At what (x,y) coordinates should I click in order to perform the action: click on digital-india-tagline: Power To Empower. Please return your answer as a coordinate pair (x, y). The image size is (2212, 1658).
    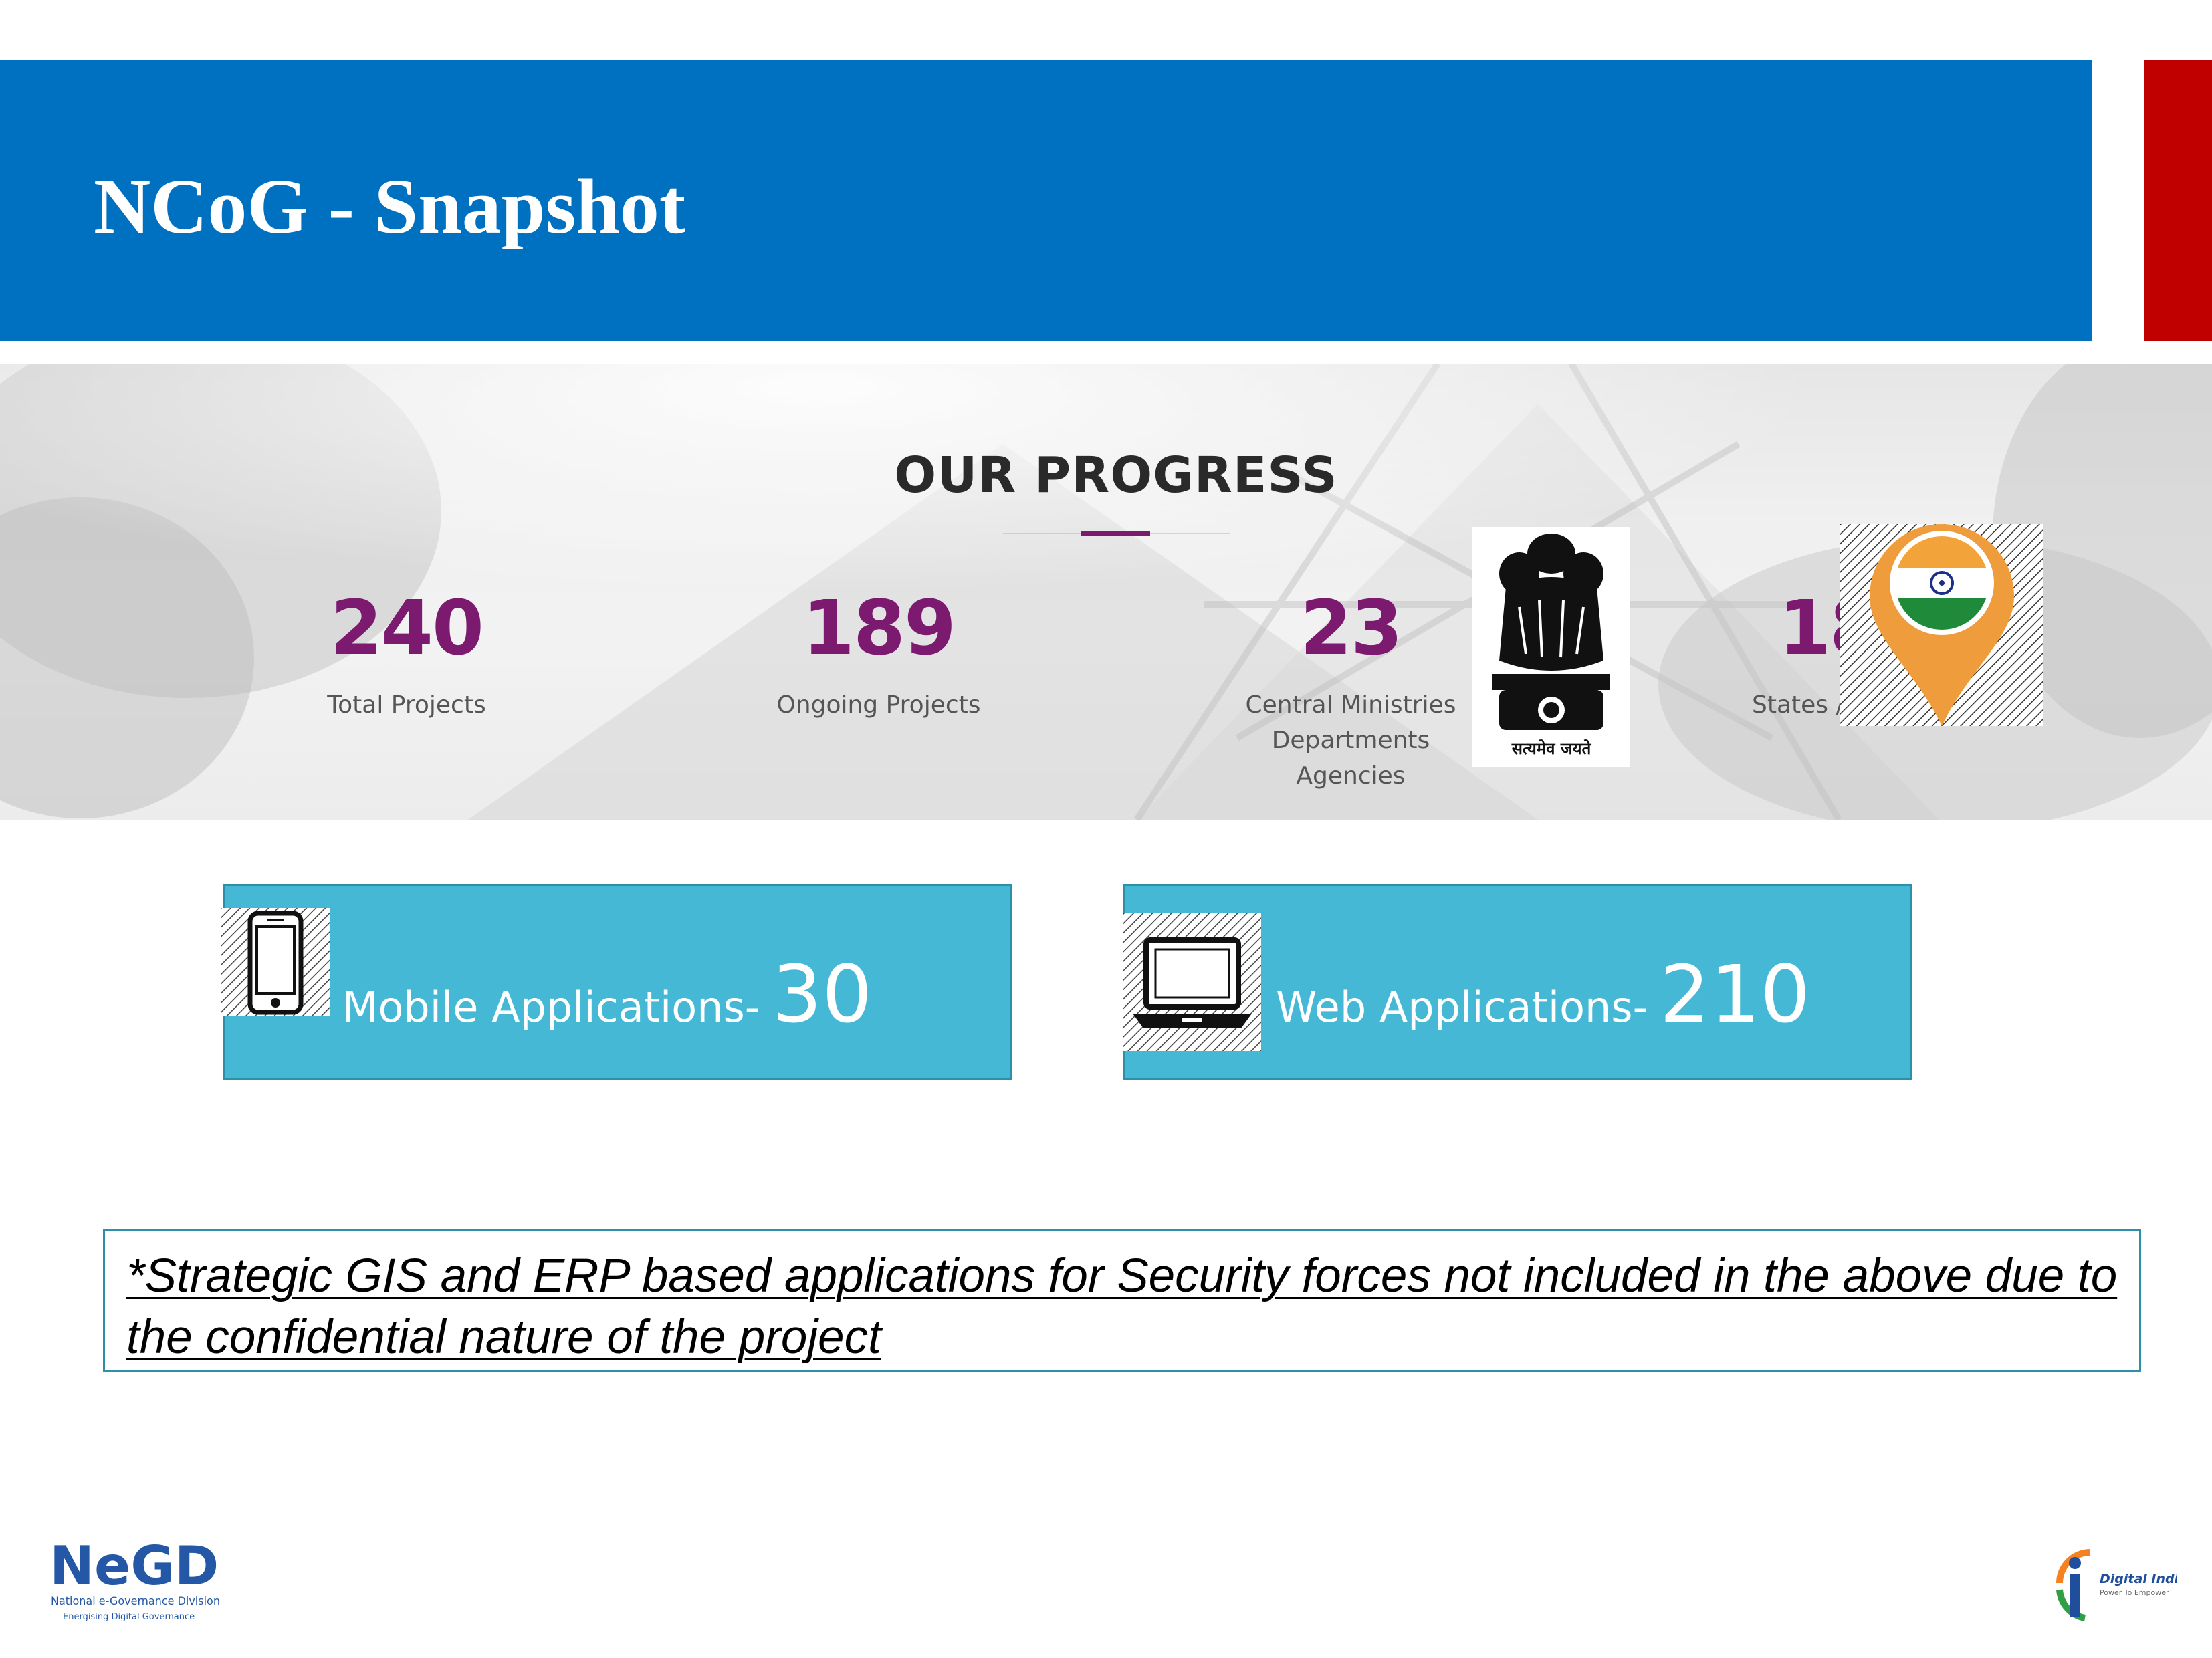
    Looking at the image, I should click on (2134, 1592).